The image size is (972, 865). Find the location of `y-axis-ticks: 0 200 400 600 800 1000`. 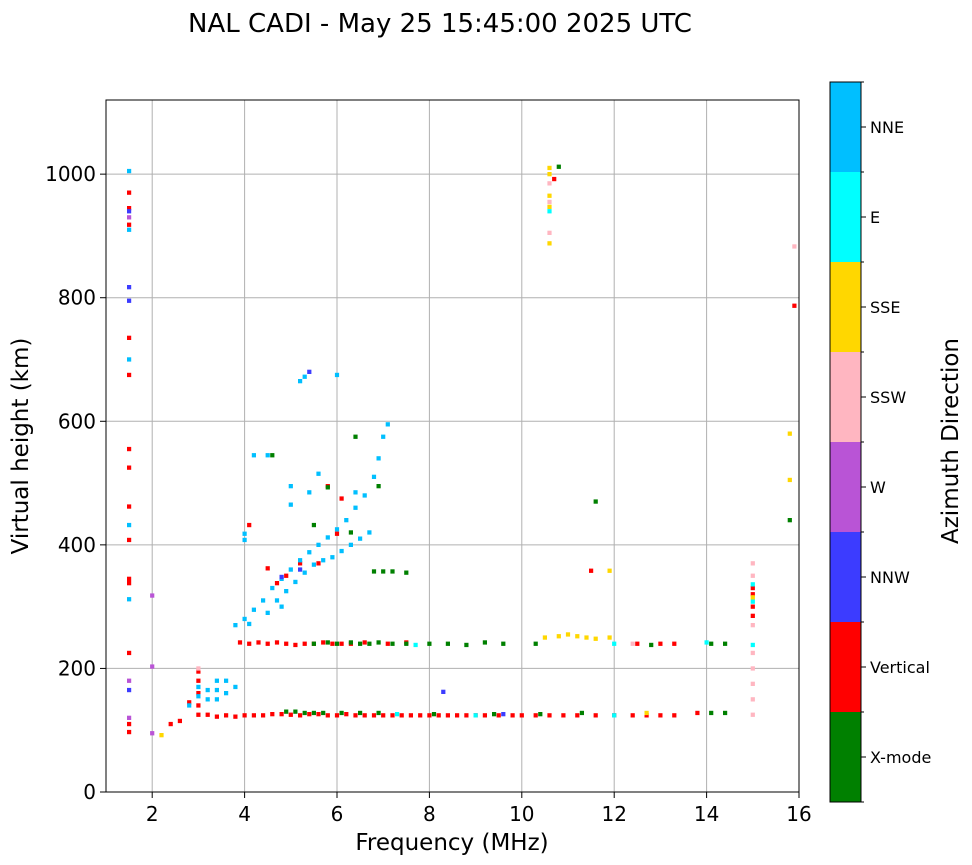

y-axis-ticks: 0 200 400 600 800 1000 is located at coordinates (75, 483).